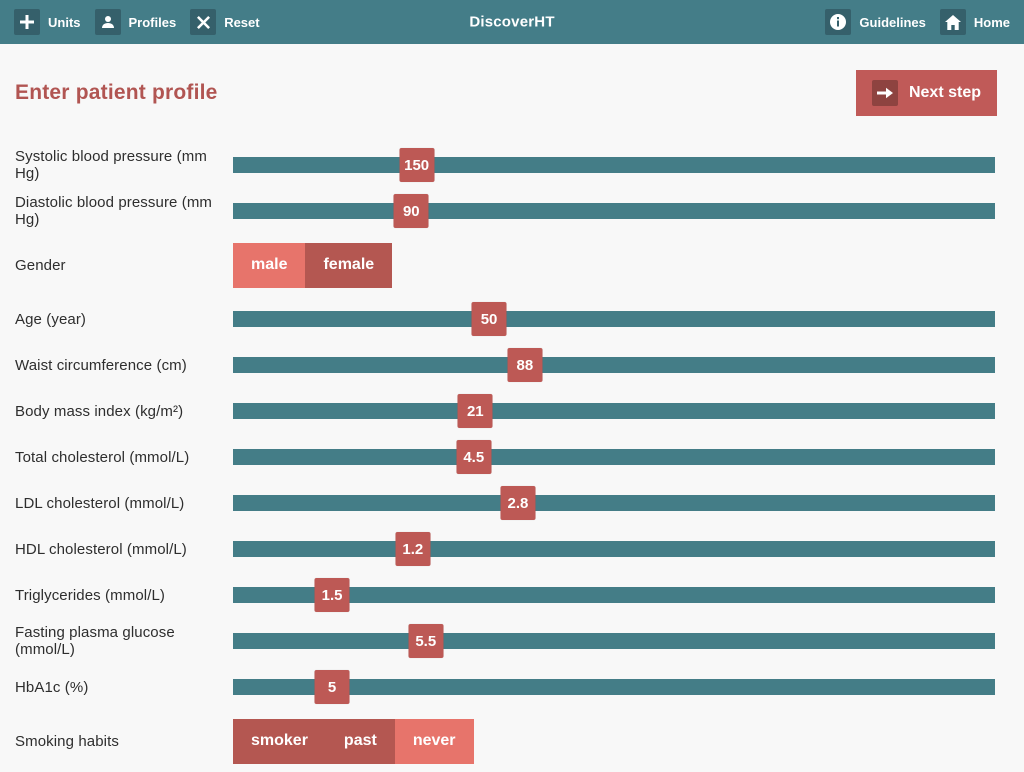 The height and width of the screenshot is (772, 1024). Describe the element at coordinates (991, 22) in the screenshot. I see `home-label: Home` at that location.